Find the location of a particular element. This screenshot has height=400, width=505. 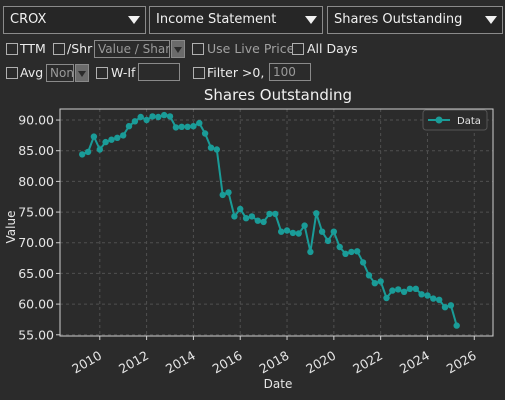

statement-dropdown: Income Statement is located at coordinates (236, 20).